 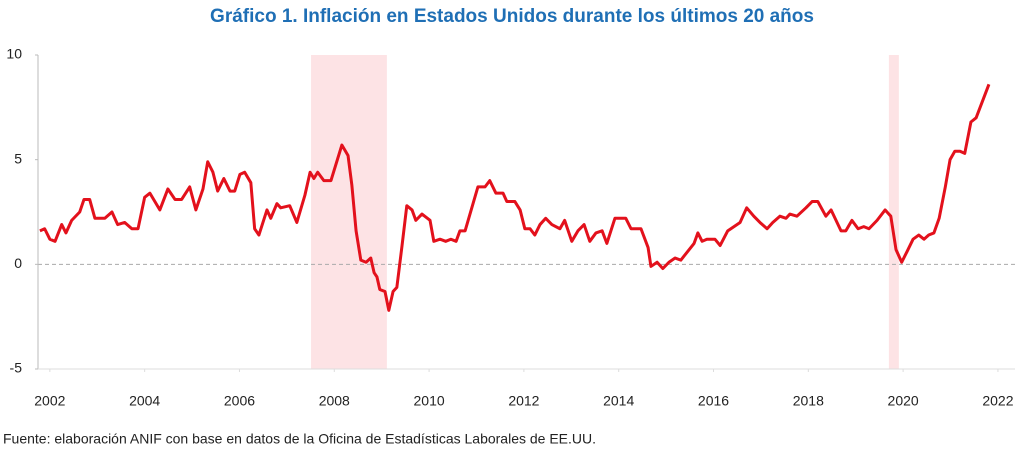 What do you see at coordinates (144, 401) in the screenshot?
I see `x-tick-label: 2004` at bounding box center [144, 401].